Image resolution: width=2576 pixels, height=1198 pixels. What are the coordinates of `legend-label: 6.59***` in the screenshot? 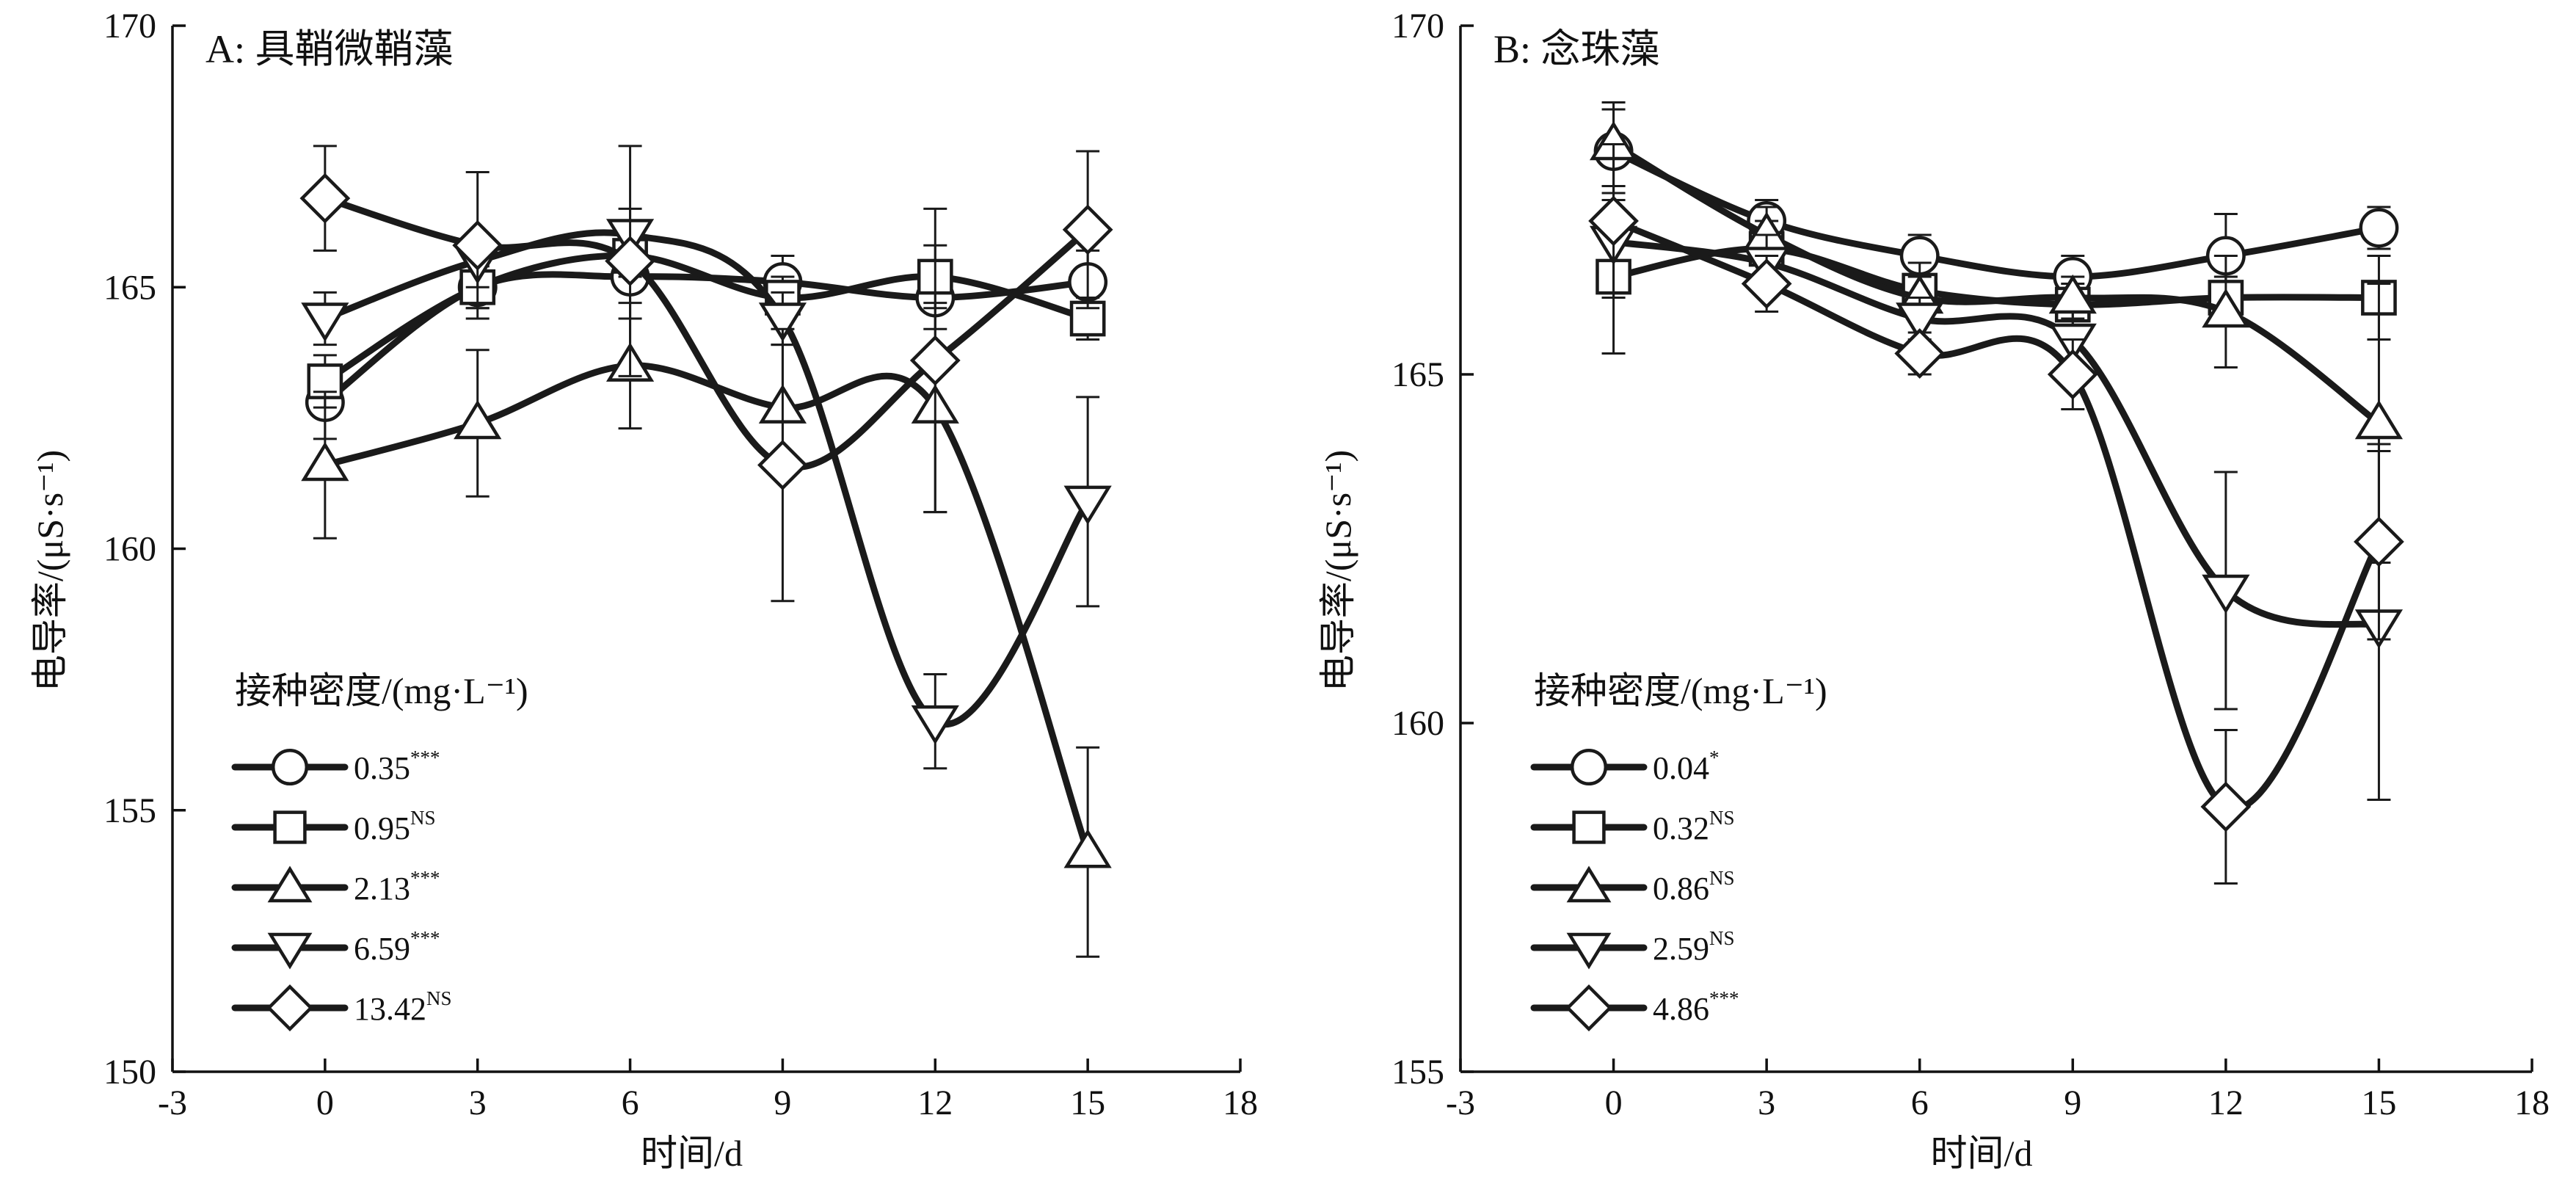 It's located at (397, 947).